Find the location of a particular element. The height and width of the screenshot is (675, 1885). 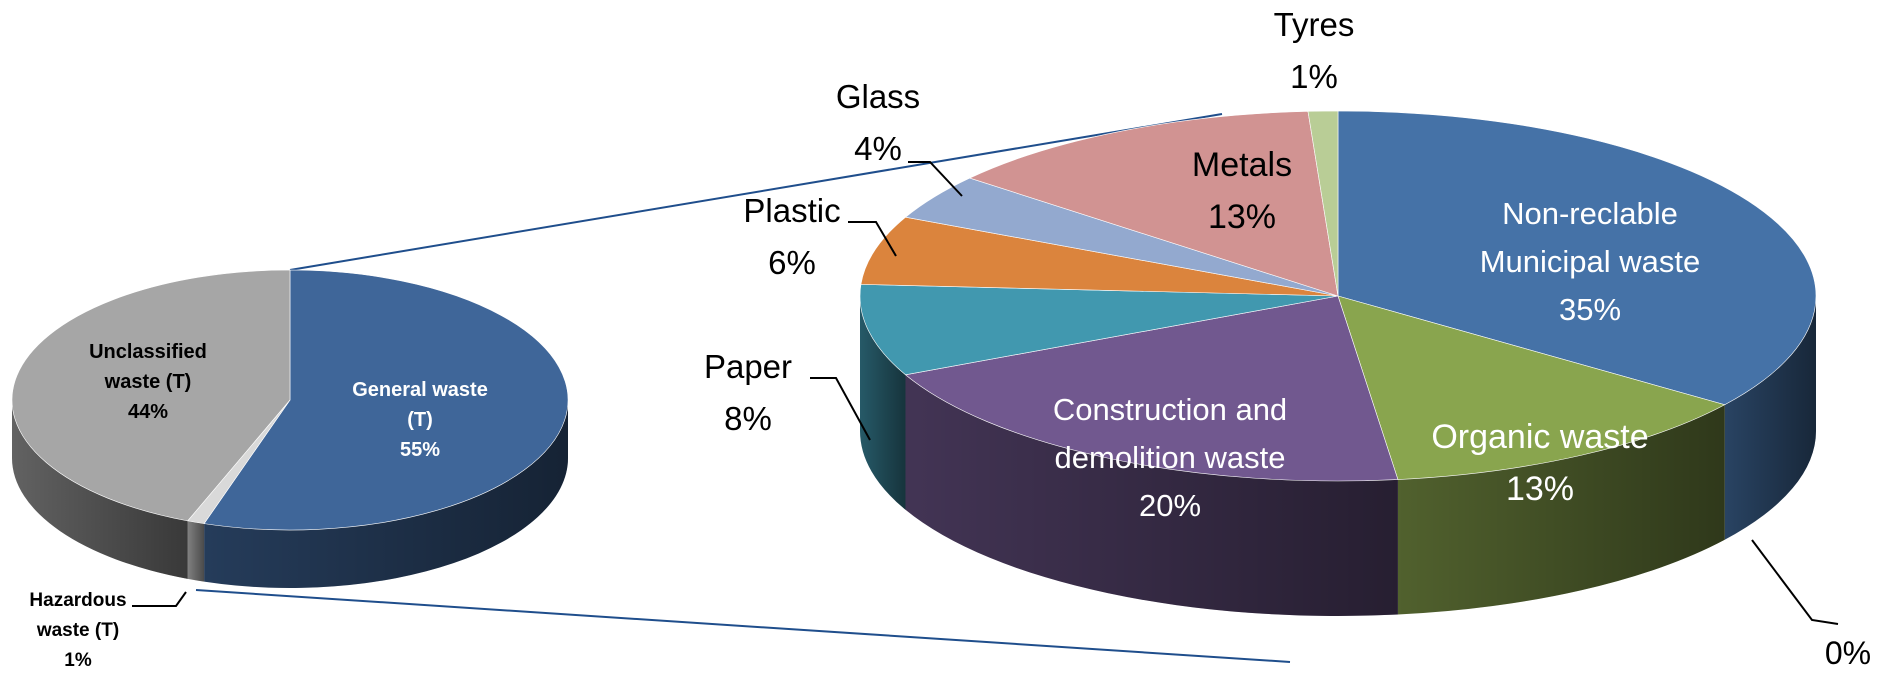

data-label-text: Unclassified is located at coordinates (148, 352).